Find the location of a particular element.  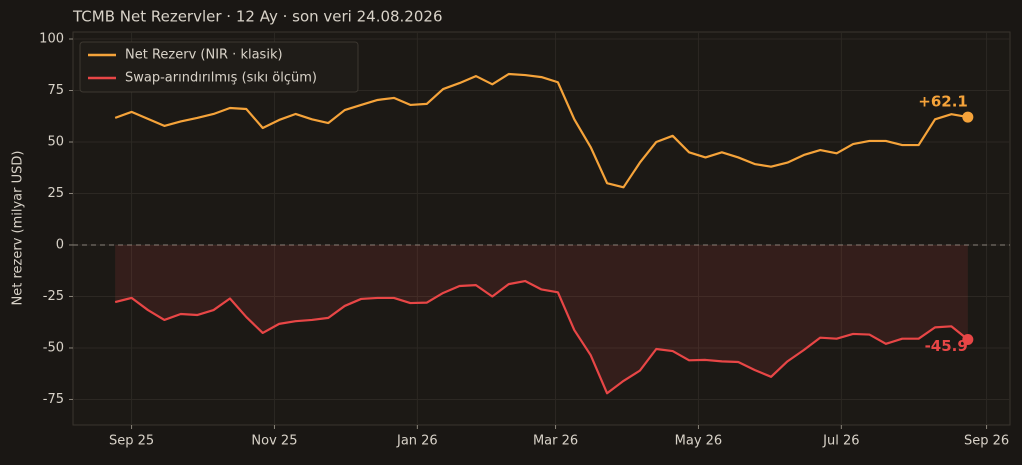

y-tick-label: -50 is located at coordinates (53, 347).